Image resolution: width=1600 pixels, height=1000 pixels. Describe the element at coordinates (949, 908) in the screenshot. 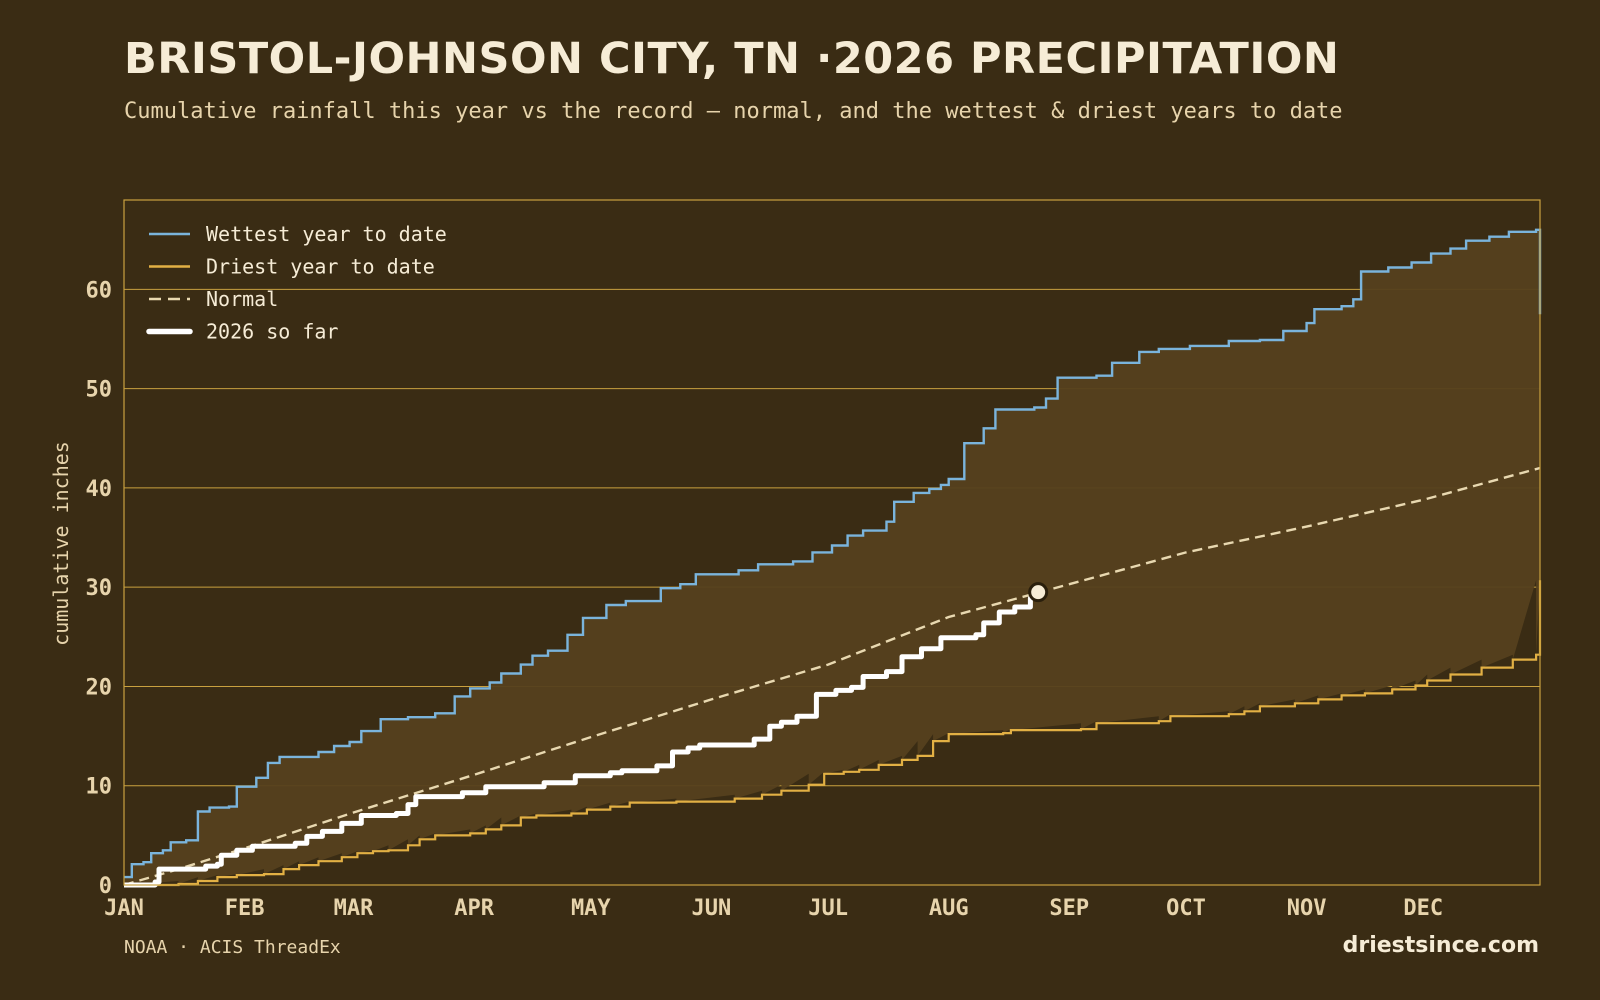

I see `x-tick-label: AUG` at that location.